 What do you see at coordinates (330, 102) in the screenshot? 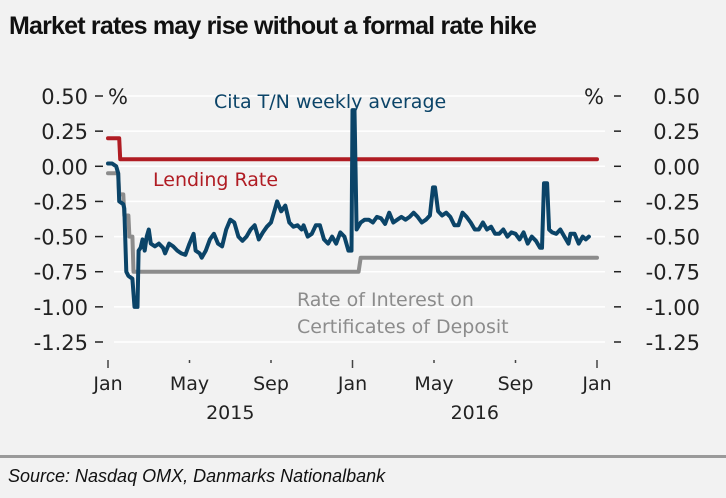
I see `annotation-cita: Cita T/N weekly average` at bounding box center [330, 102].